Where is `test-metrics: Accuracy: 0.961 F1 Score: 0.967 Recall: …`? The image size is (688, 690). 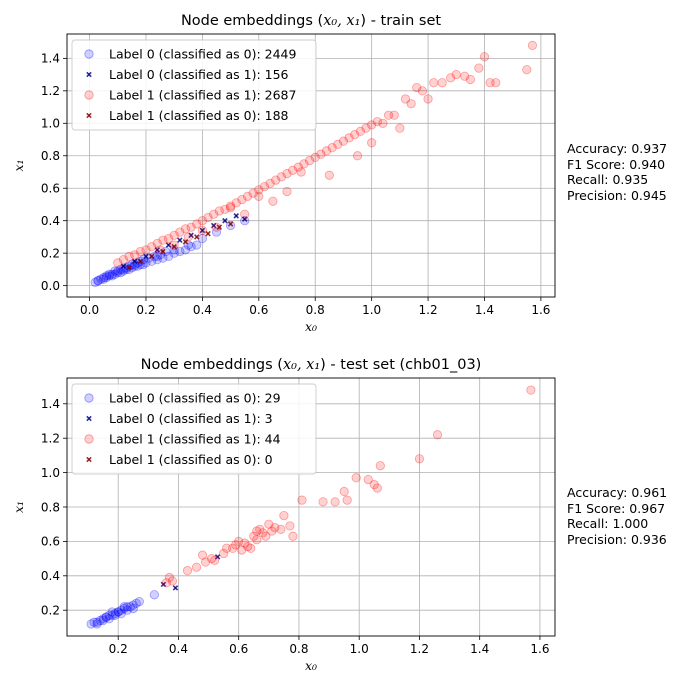
test-metrics: Accuracy: 0.961 F1 Score: 0.967 Recall: … is located at coordinates (617, 516).